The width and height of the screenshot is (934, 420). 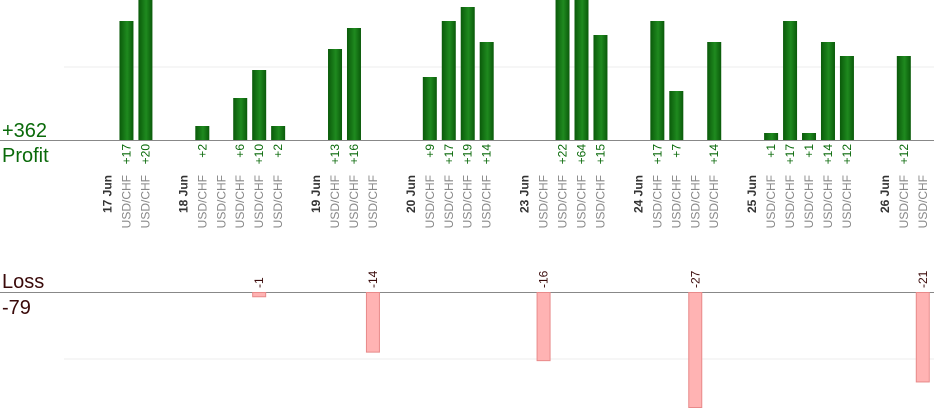 I want to click on loss-value-label: -27, so click(x=695, y=279).